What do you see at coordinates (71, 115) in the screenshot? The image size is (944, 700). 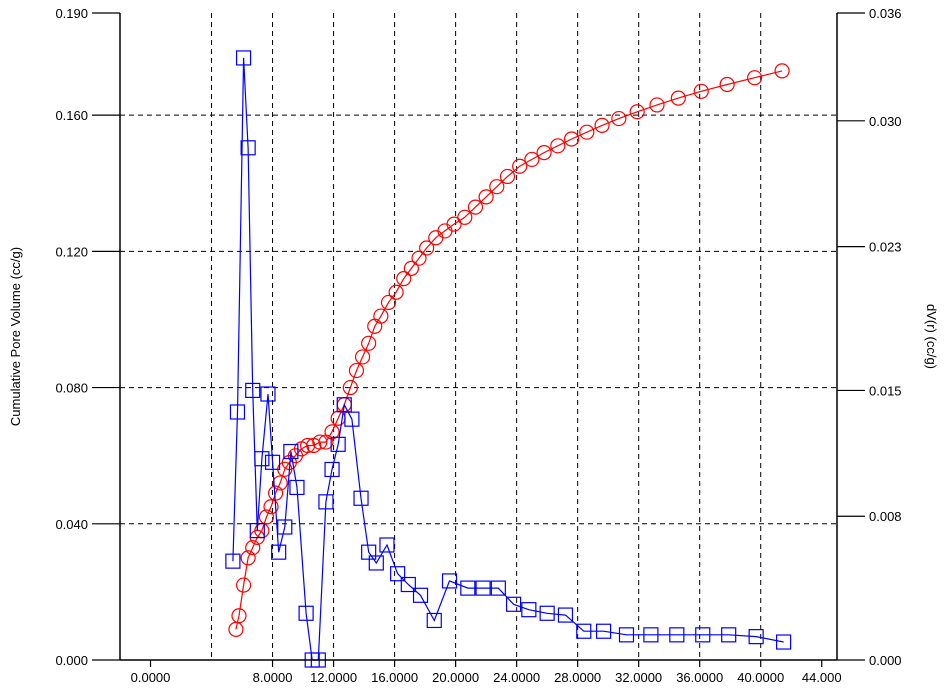 I see `y-tick-label: 0.160` at bounding box center [71, 115].